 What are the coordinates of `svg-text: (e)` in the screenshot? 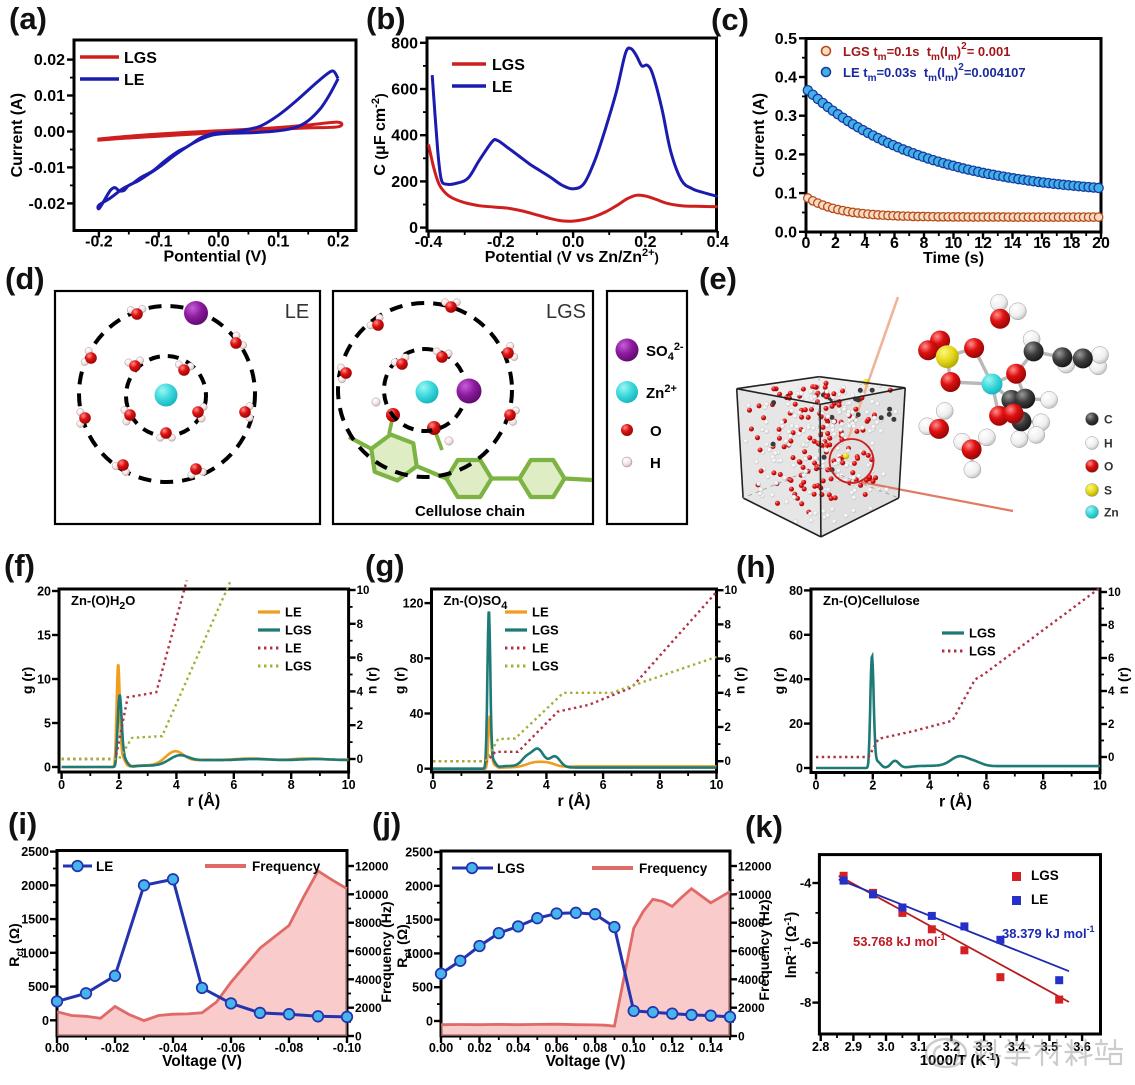 It's located at (718, 278).